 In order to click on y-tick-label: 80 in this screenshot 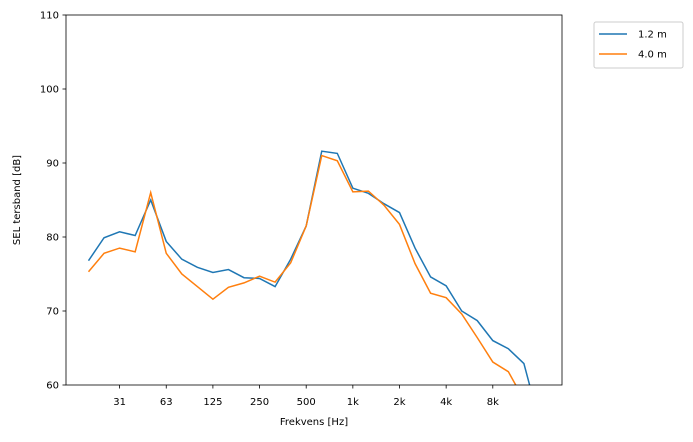, I will do `click(52, 238)`.